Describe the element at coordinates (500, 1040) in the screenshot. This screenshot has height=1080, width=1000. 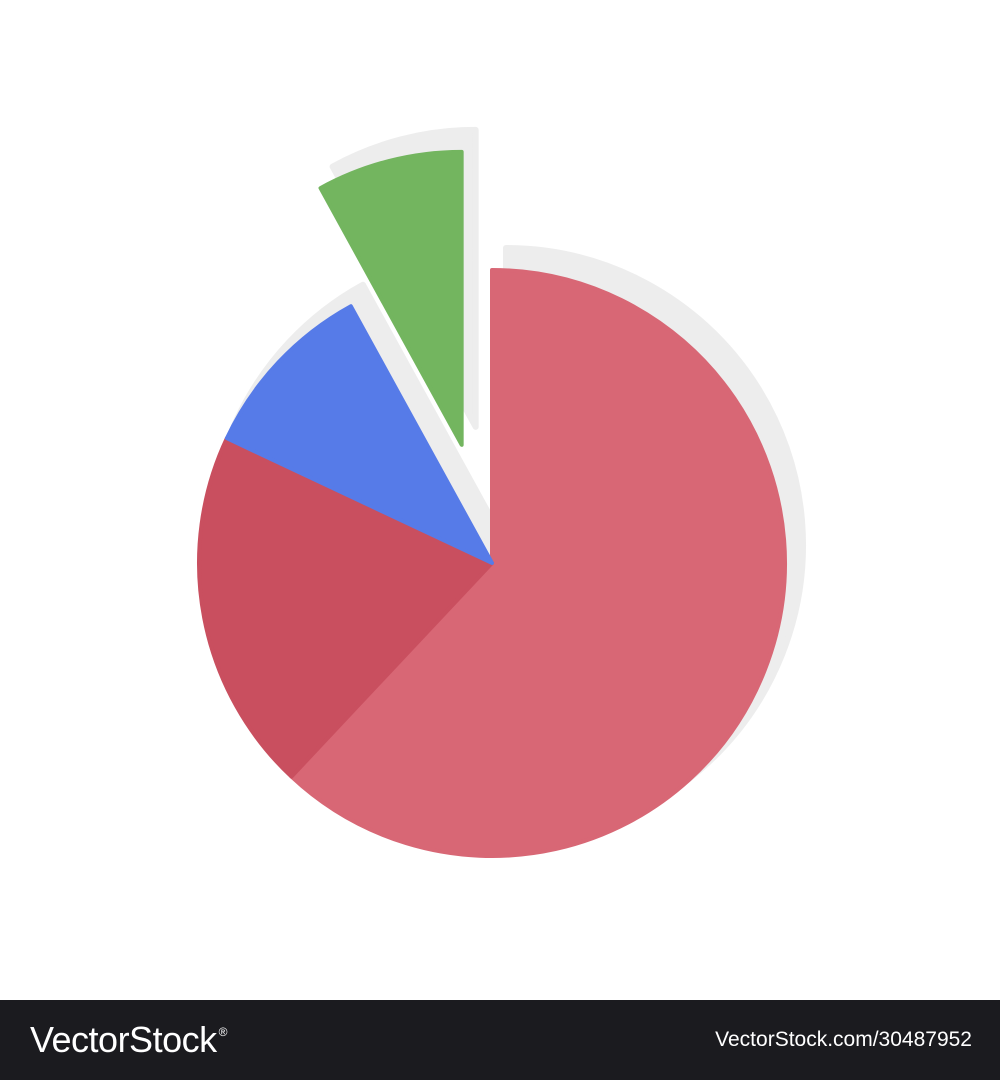
I see `watermark-footer: VectorStock ® VectorStock.com/30487952` at that location.